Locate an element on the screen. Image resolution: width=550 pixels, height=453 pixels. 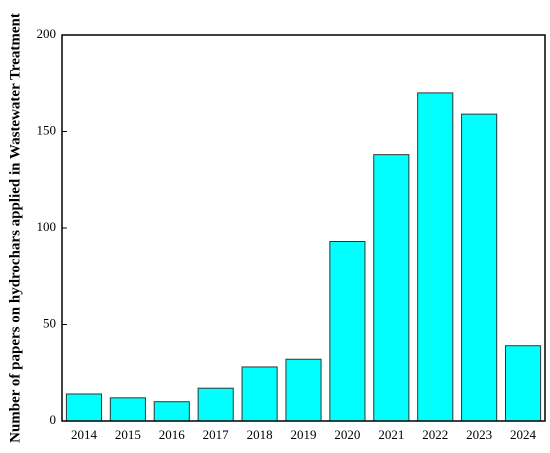
y-tick-label: 0 is located at coordinates (53, 419).